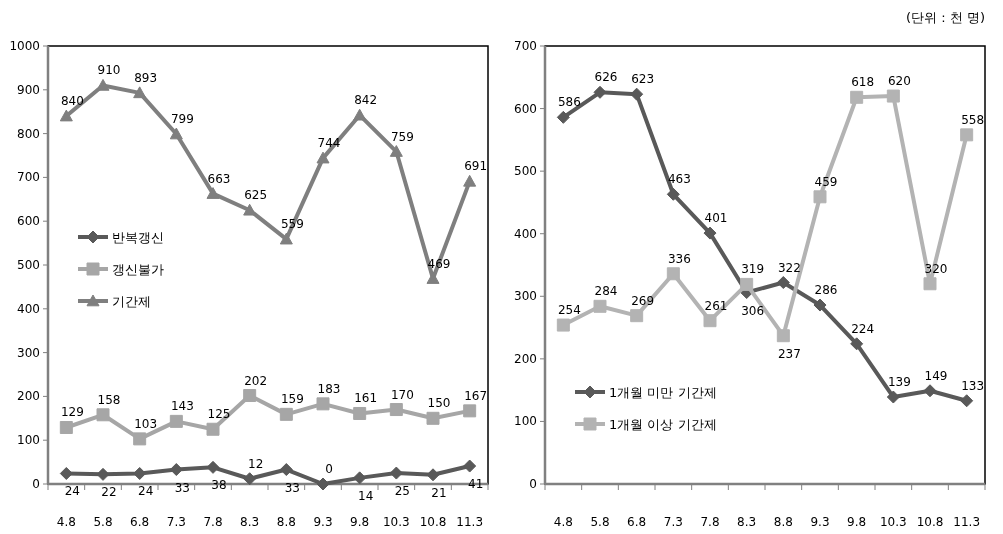 The image size is (1003, 534). What do you see at coordinates (470, 522) in the screenshot?
I see `x-tick-label: 11.3` at bounding box center [470, 522].